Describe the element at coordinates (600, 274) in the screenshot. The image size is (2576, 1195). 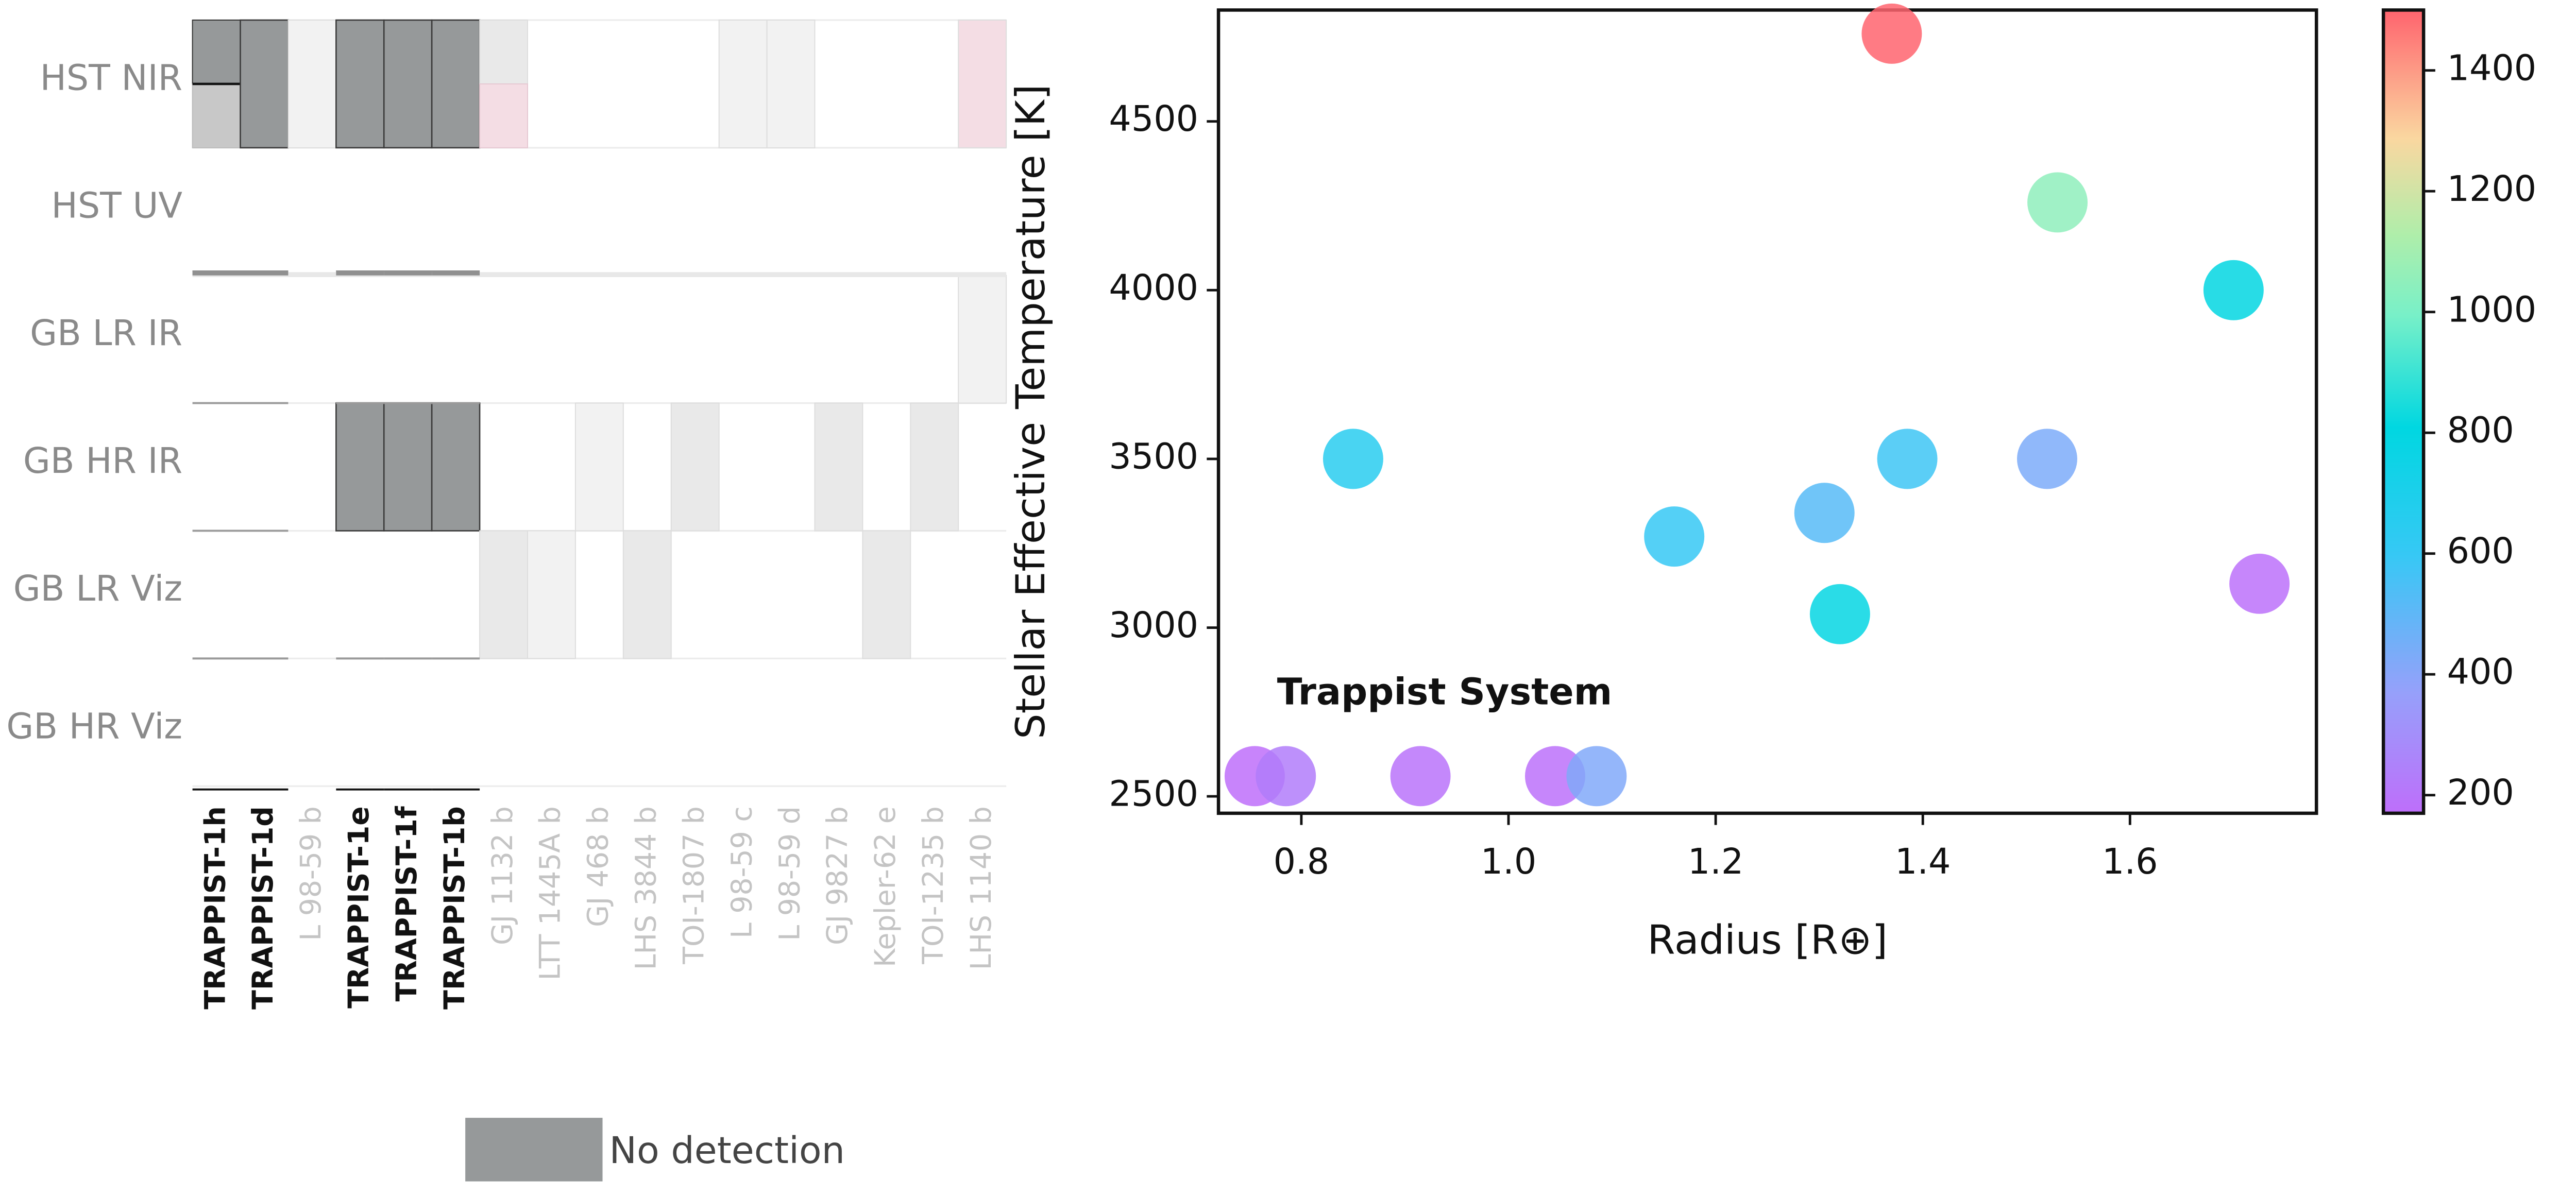
I see `row-stripe` at that location.